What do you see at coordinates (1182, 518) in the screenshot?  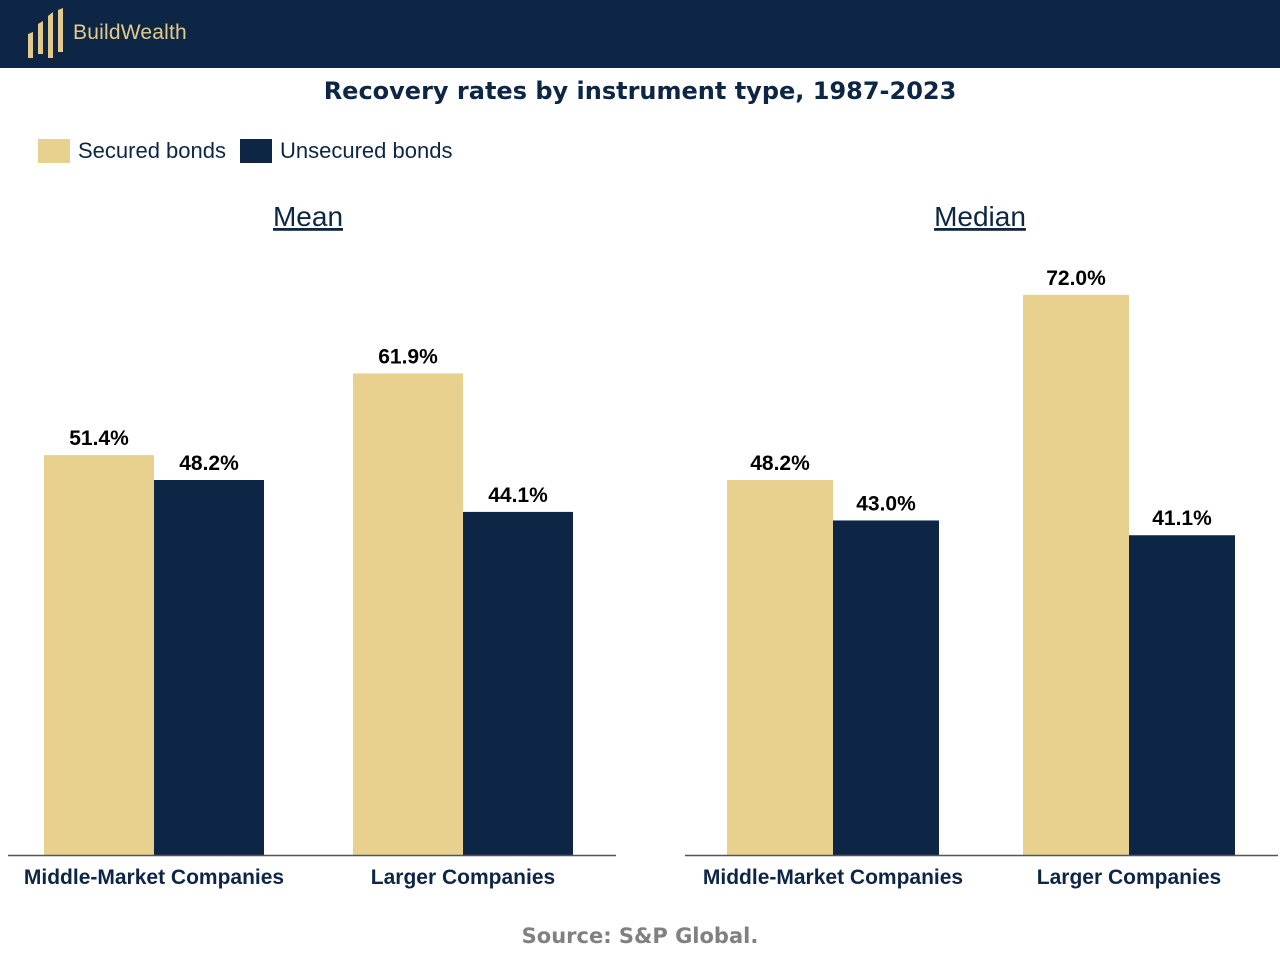 I see `data-label: 41.1%` at bounding box center [1182, 518].